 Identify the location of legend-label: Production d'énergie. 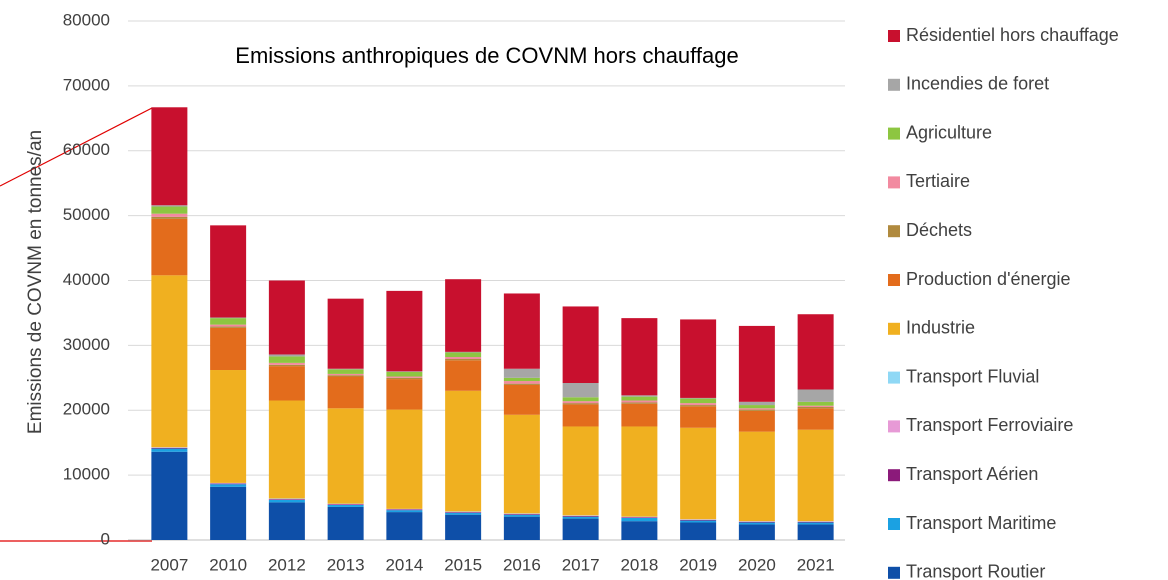
(988, 279).